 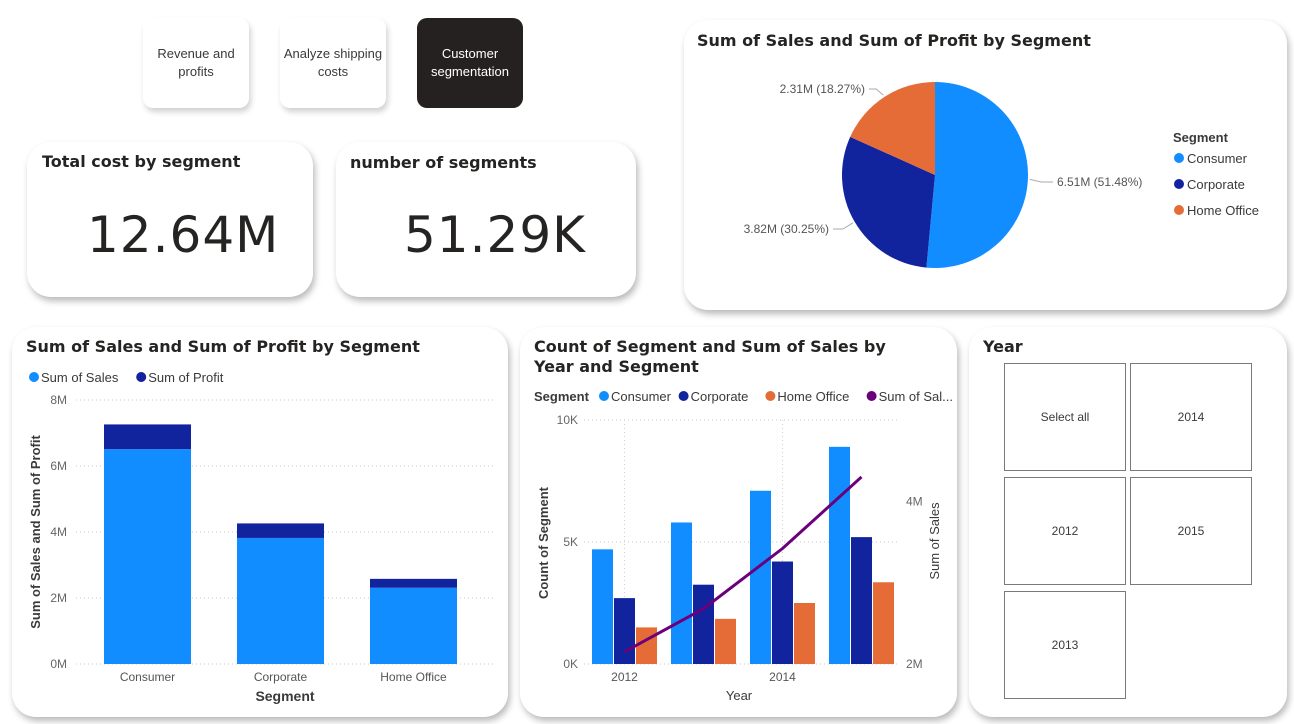 I want to click on slicer-tile-label: 2014, so click(x=1191, y=417).